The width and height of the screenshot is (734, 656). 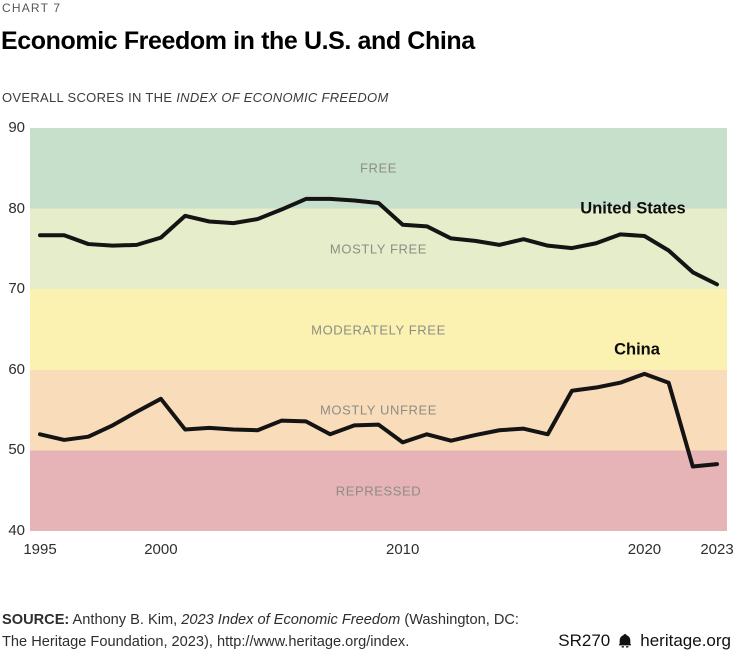 What do you see at coordinates (16, 127) in the screenshot?
I see `y-tick-label: 90` at bounding box center [16, 127].